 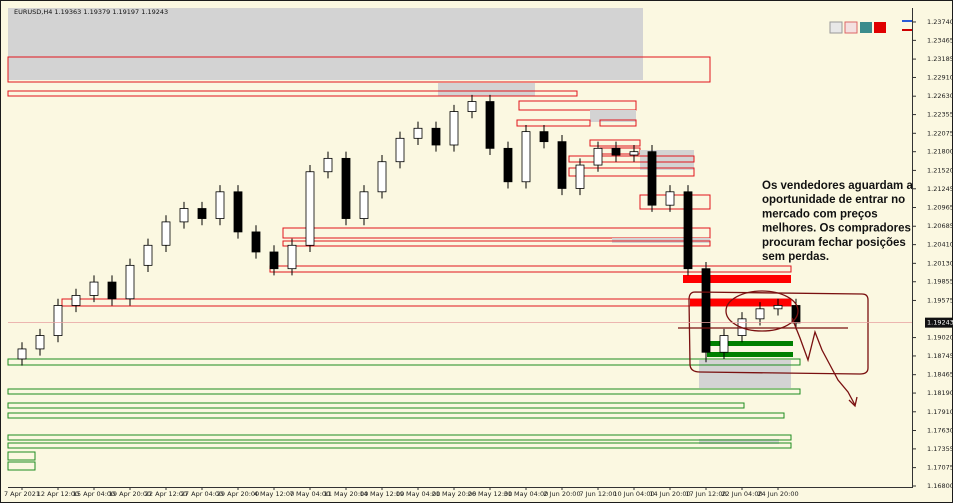 I want to click on x-tick-label: 7 Jun 12:00, so click(x=597, y=494).